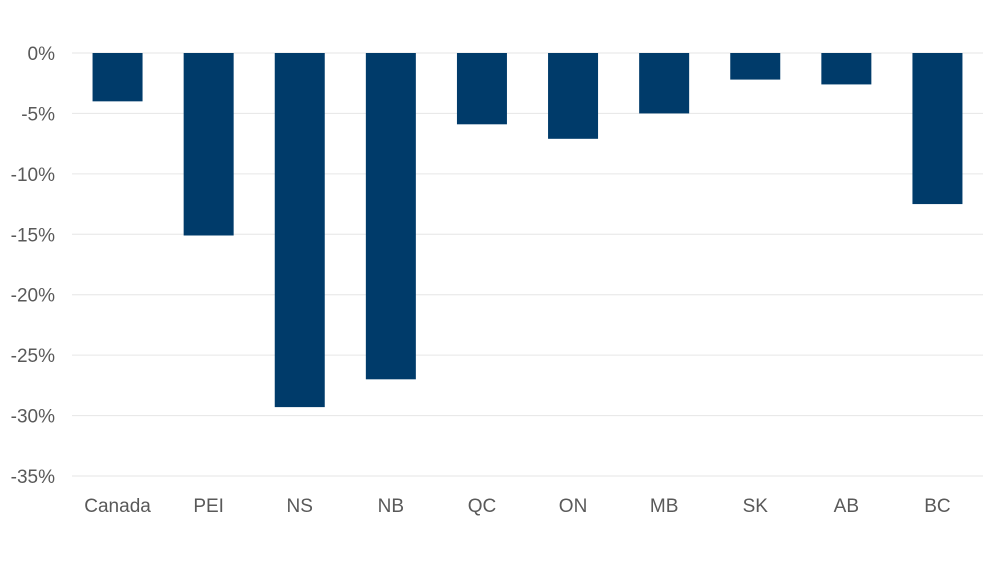  What do you see at coordinates (846, 506) in the screenshot?
I see `x-tick-label: AB` at bounding box center [846, 506].